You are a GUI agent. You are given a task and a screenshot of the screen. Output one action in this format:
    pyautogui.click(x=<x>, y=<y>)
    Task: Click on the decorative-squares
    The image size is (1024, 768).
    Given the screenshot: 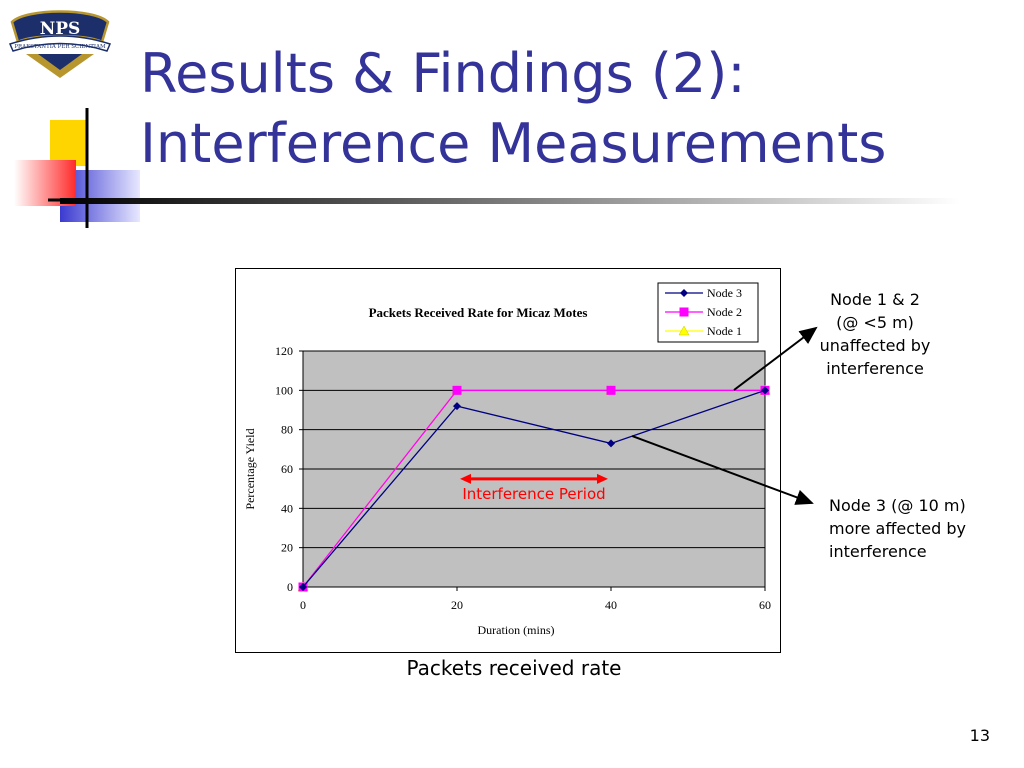 What is the action you would take?
    pyautogui.click(x=82, y=168)
    